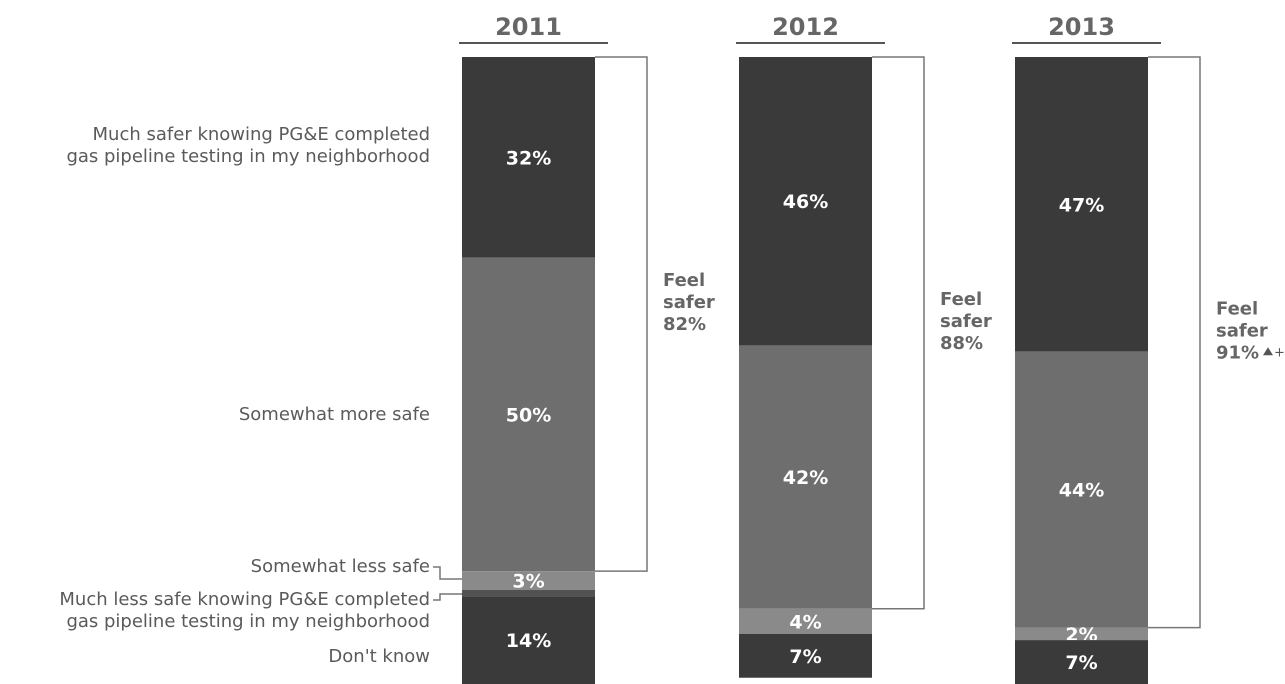 This screenshot has height=684, width=1285. What do you see at coordinates (805, 27) in the screenshot?
I see `year-label-2012: 2012` at bounding box center [805, 27].